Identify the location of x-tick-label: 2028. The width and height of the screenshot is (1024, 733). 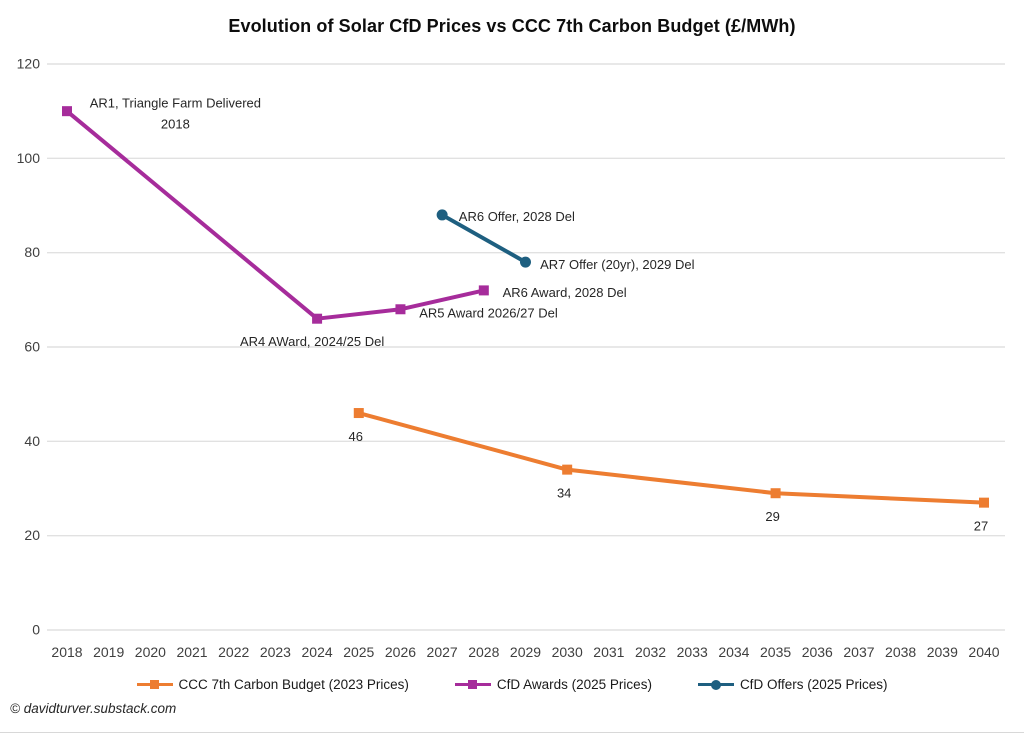
(483, 652).